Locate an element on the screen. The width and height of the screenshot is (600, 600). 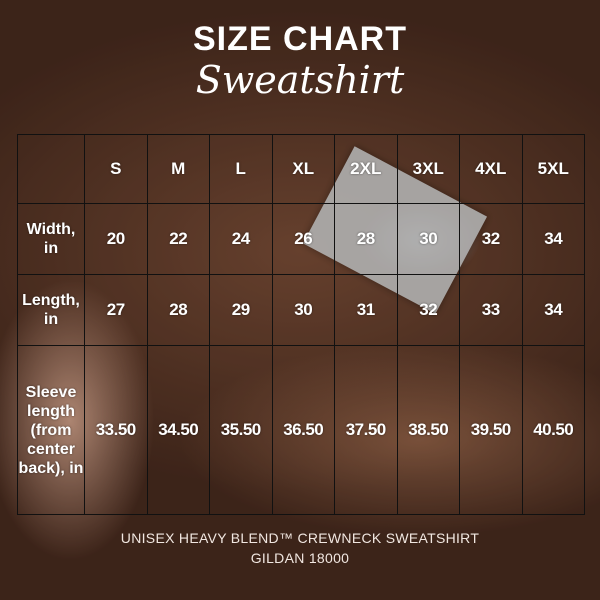
table-row: Length, in 27 28 29 30 31 32 33 34 is located at coordinates (301, 310).